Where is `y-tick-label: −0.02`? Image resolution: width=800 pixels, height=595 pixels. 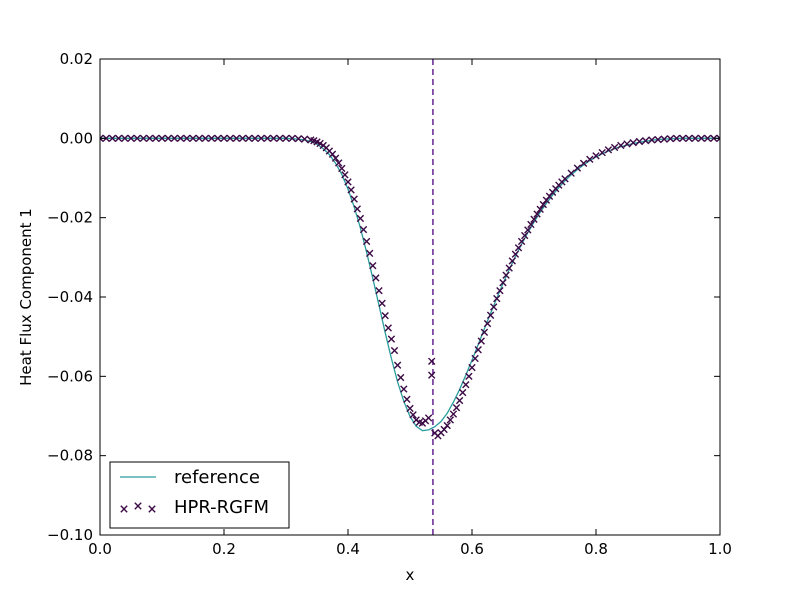 y-tick-label: −0.02 is located at coordinates (70, 218).